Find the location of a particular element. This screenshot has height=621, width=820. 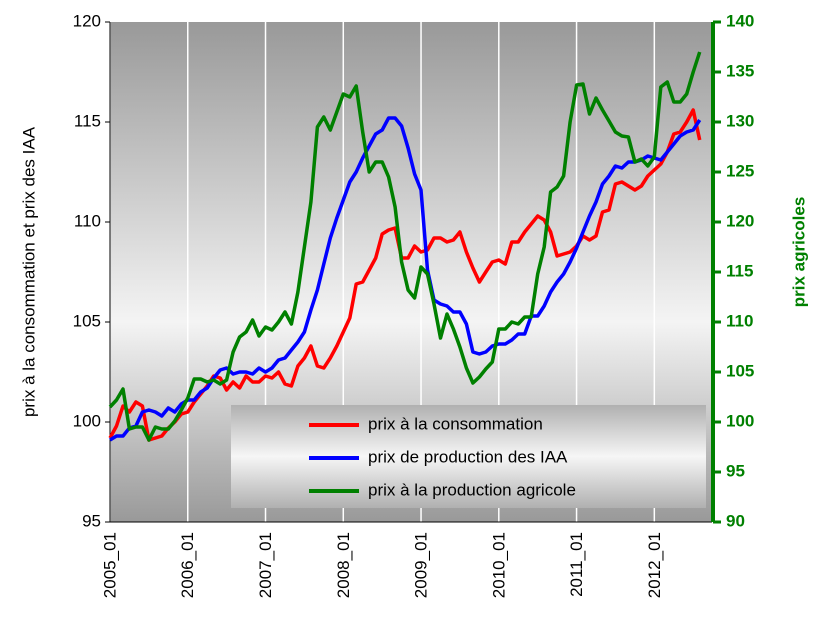

y2-tick-label: 105 is located at coordinates (740, 370).